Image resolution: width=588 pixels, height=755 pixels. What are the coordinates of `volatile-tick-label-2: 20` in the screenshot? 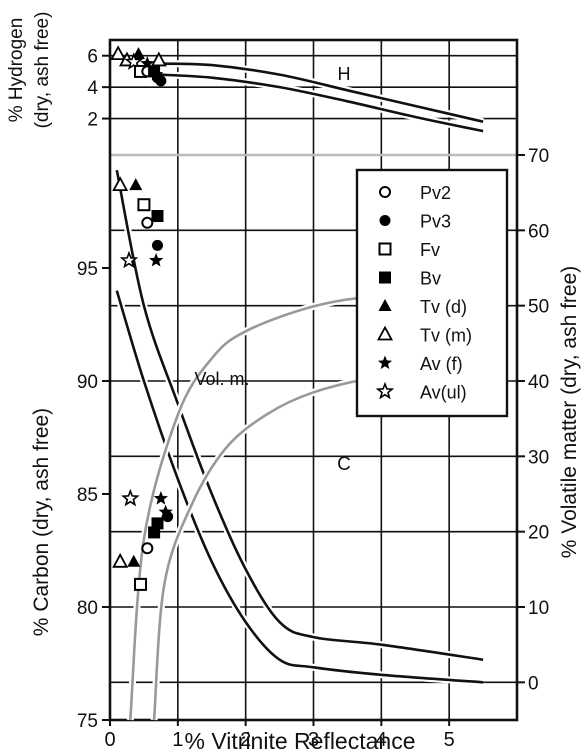 It's located at (538, 533).